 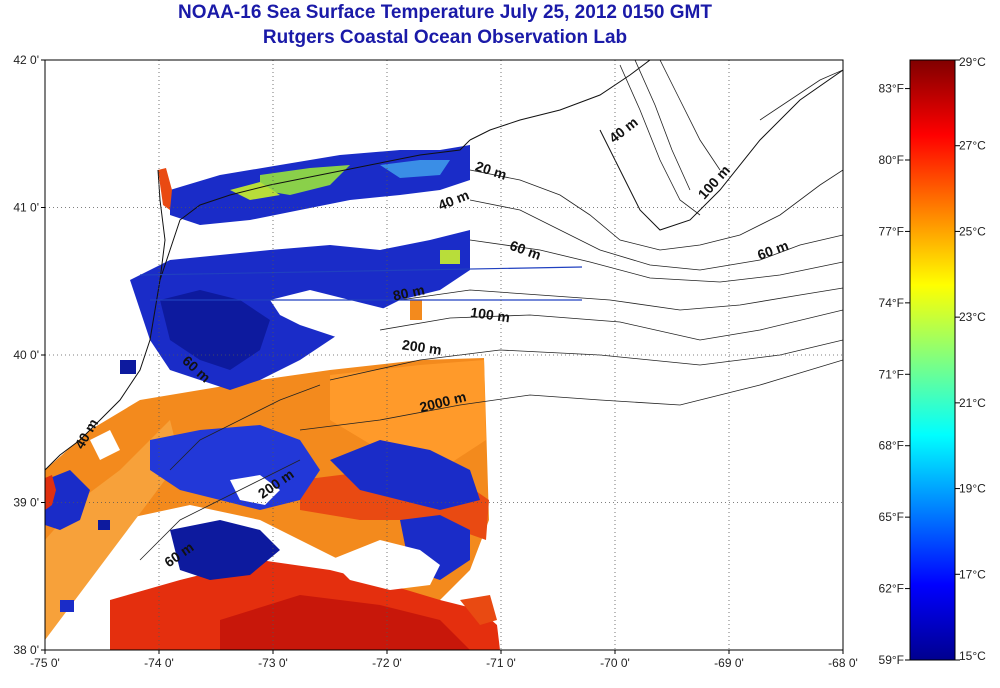 What do you see at coordinates (45, 663) in the screenshot?
I see `lon-tick-label: -75 0'` at bounding box center [45, 663].